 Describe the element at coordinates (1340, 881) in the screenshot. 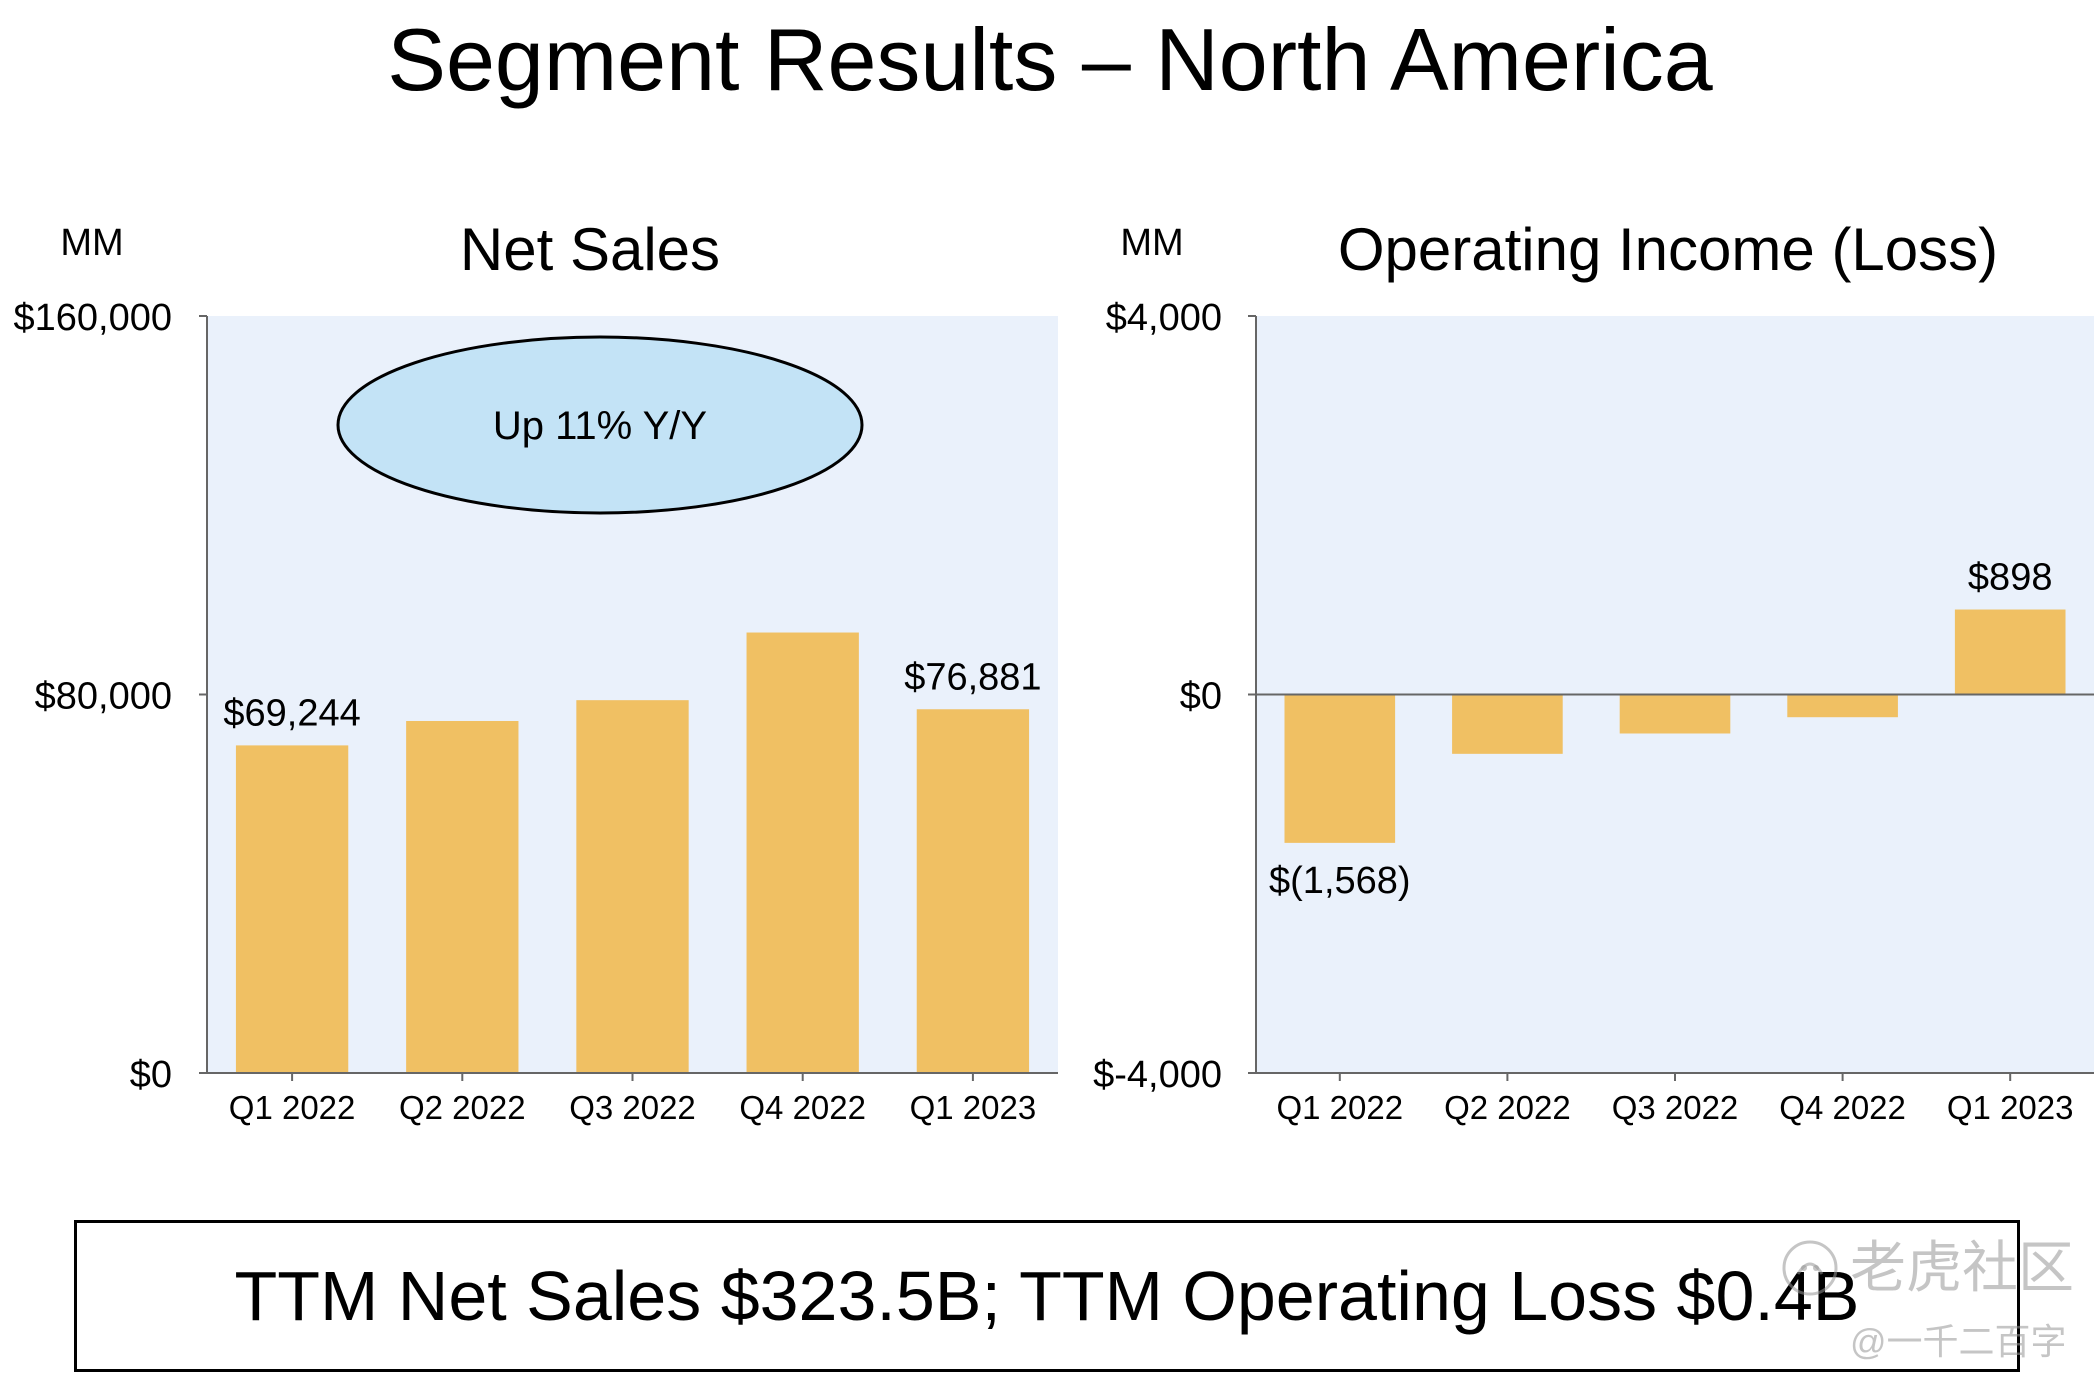

I see `op-income-data-label-1: $(1,568)` at that location.